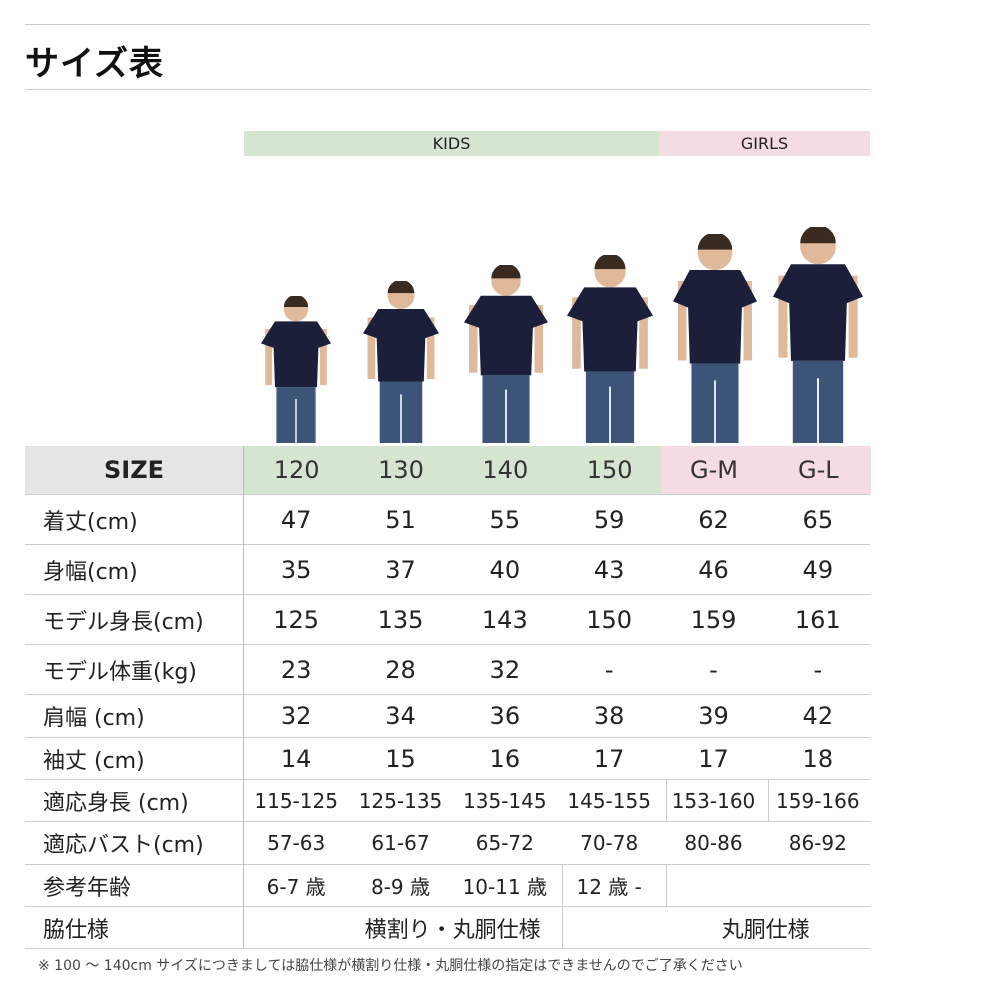  I want to click on row-cells: 35 37 40 43 46 49, so click(557, 569).